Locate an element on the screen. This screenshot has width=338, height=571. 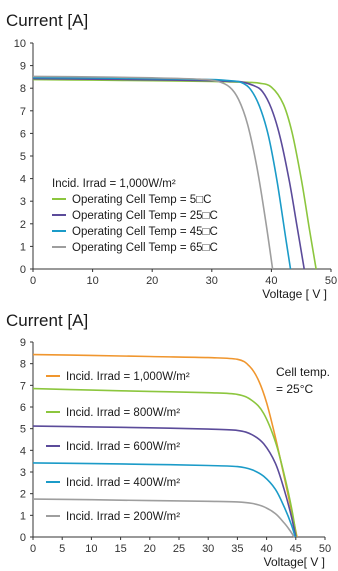
chart-1-x-tick-labels: 0 10 20 30 40 50 is located at coordinates (183, 278).